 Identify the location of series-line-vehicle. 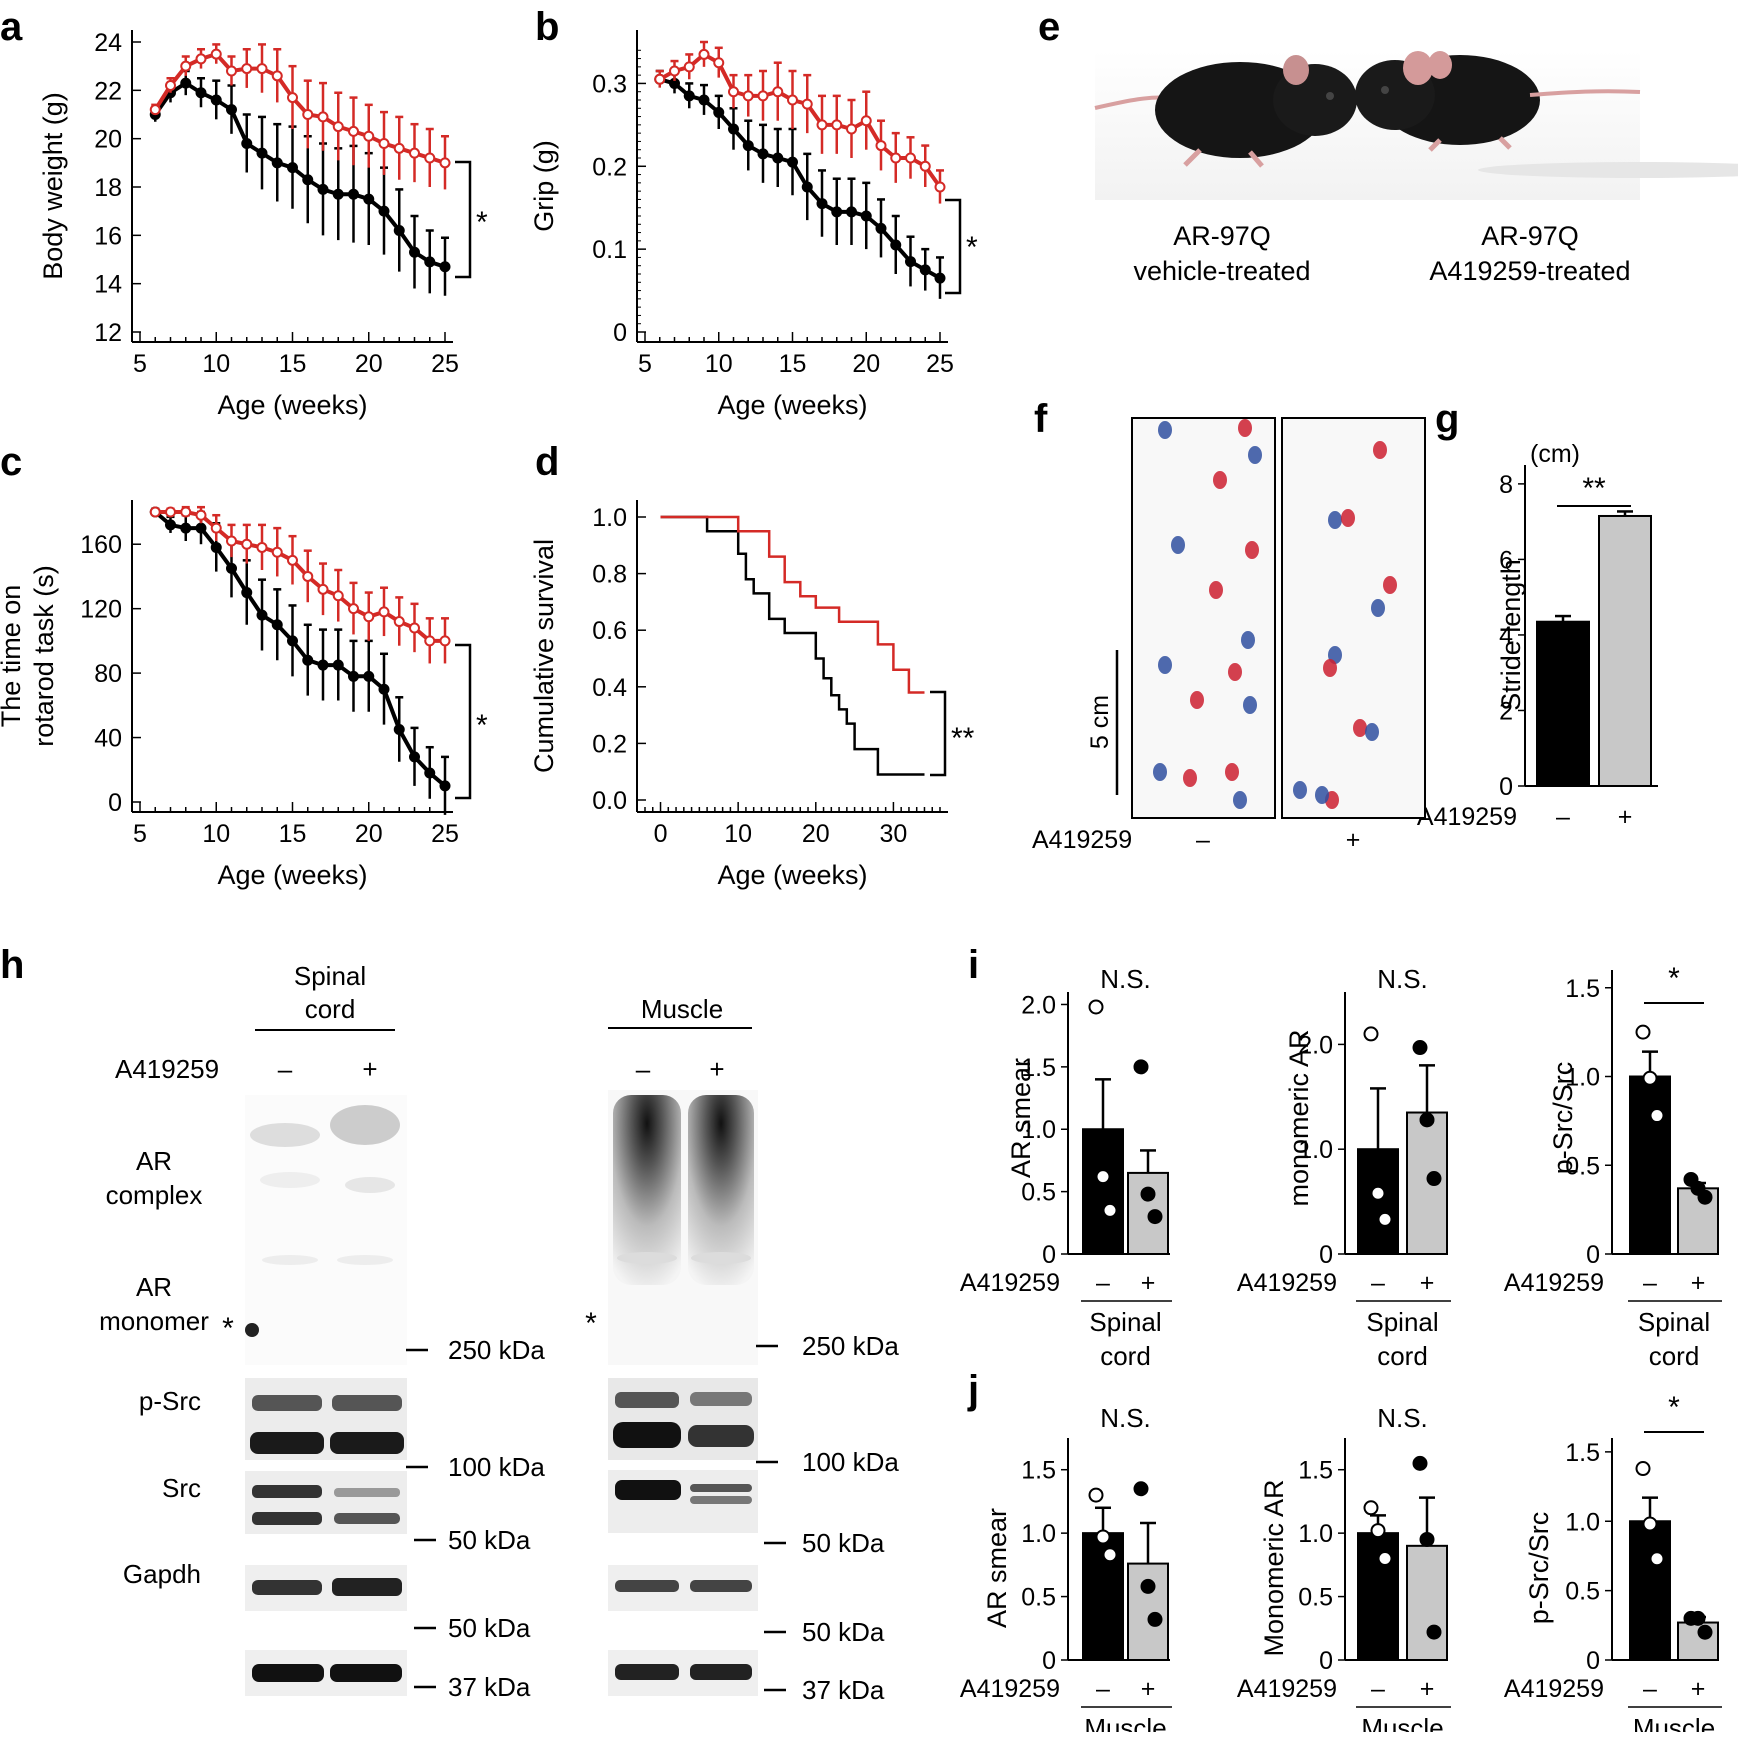
(299, 174).